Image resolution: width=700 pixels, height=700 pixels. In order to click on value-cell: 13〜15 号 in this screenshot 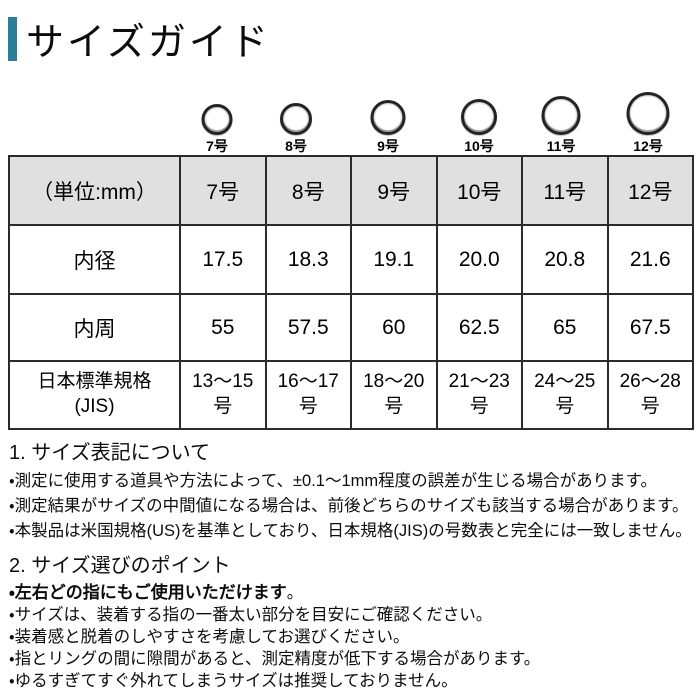, I will do `click(223, 395)`.